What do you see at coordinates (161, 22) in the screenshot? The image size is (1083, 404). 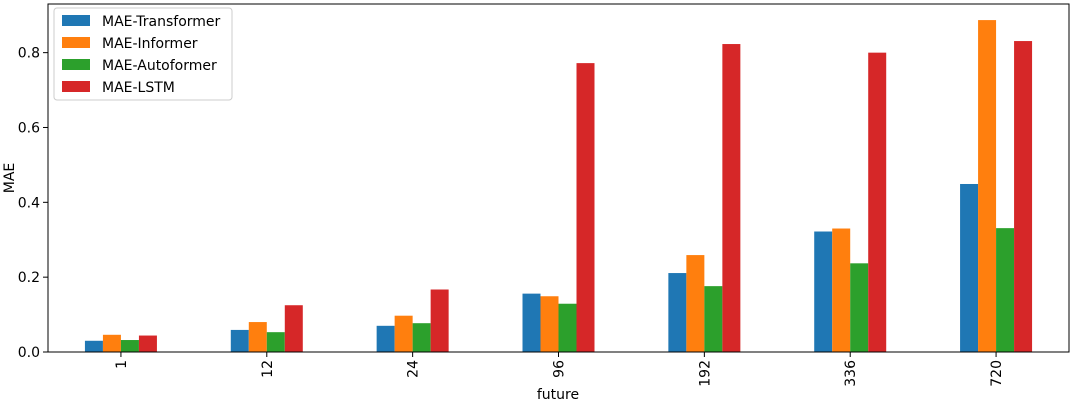 I see `legend-label: MAE-Transformer` at bounding box center [161, 22].